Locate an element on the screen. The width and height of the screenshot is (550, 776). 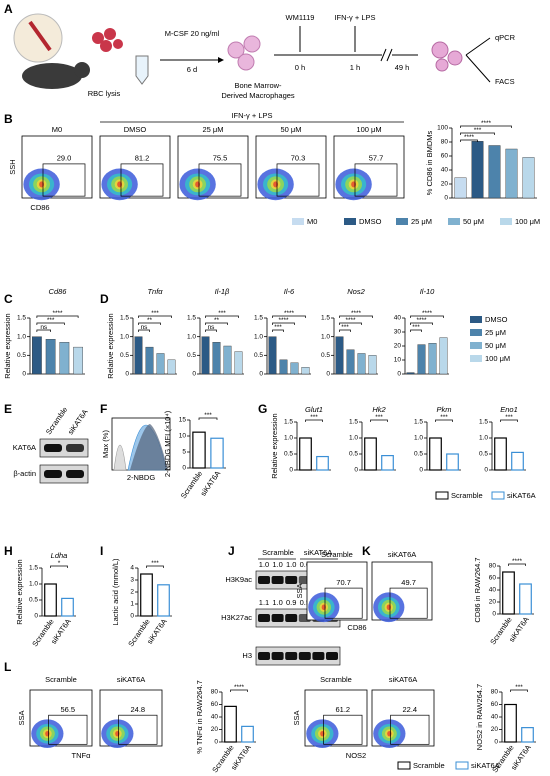
y-tick-label: 40 is located at coordinates (493, 590).